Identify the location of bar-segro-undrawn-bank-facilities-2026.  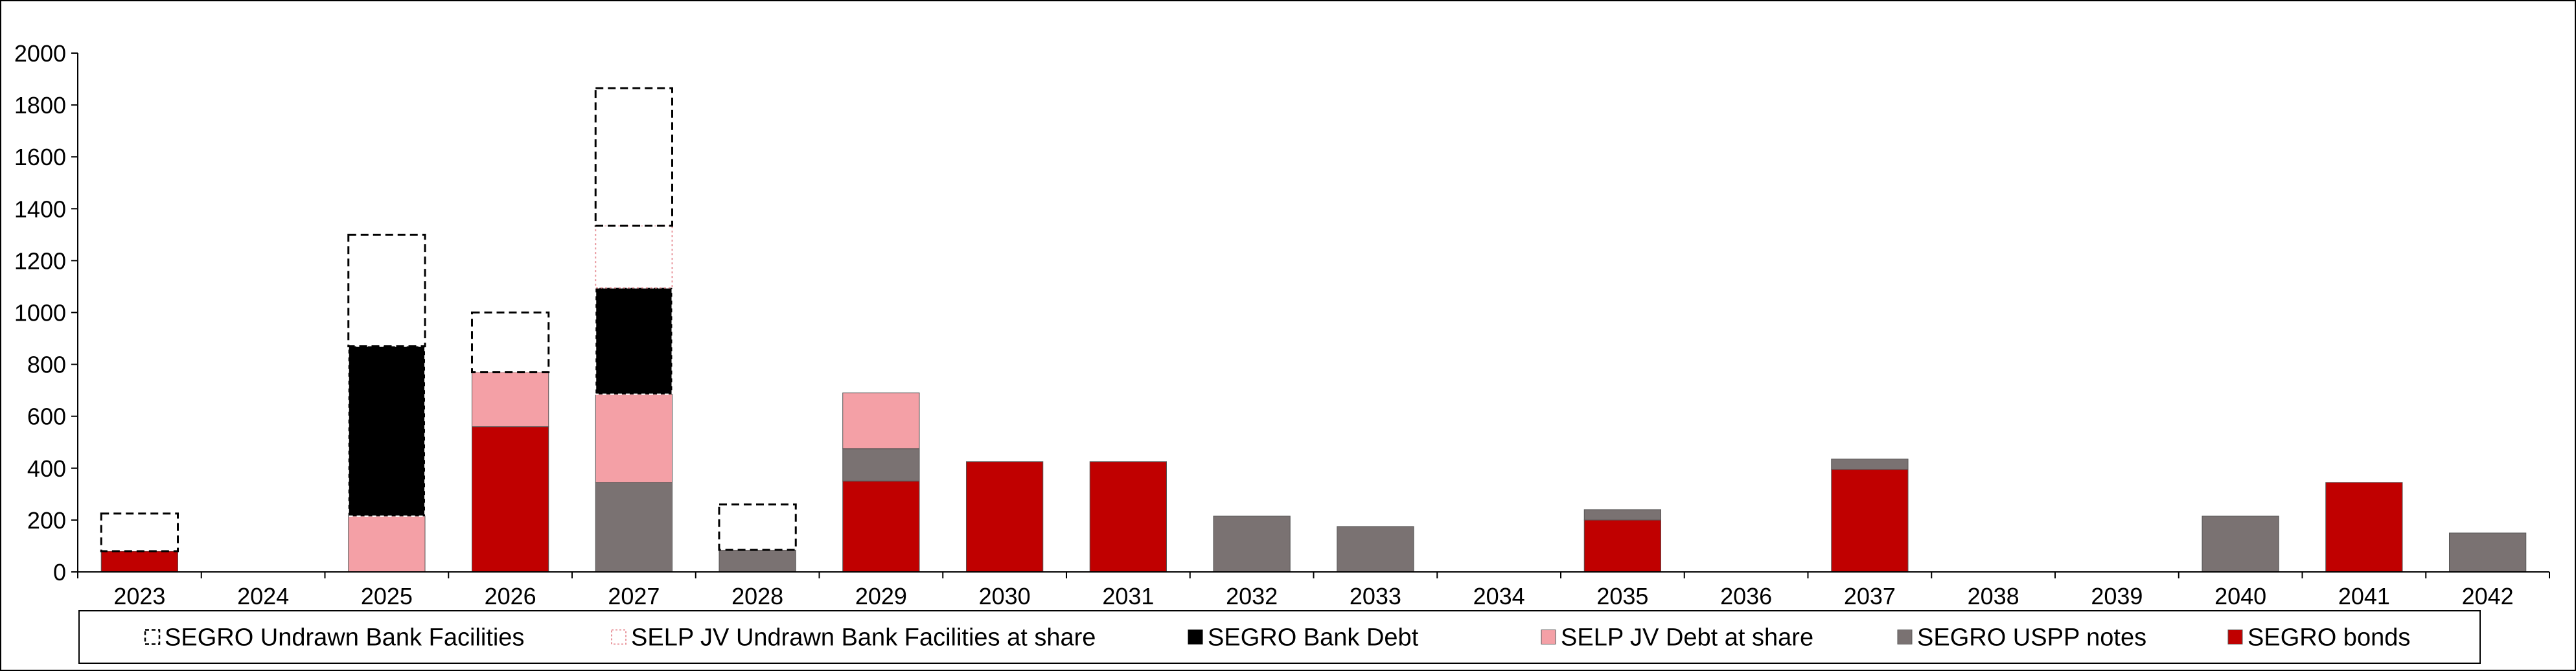
(510, 343).